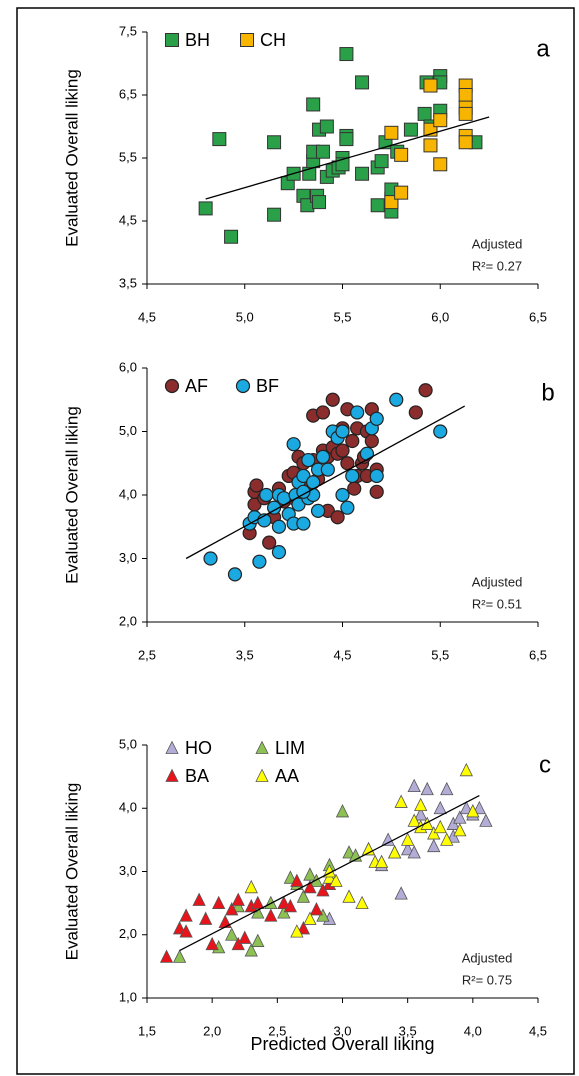 The width and height of the screenshot is (579, 1076). Describe the element at coordinates (128, 366) in the screenshot. I see `y-tick-label: 6,0` at that location.